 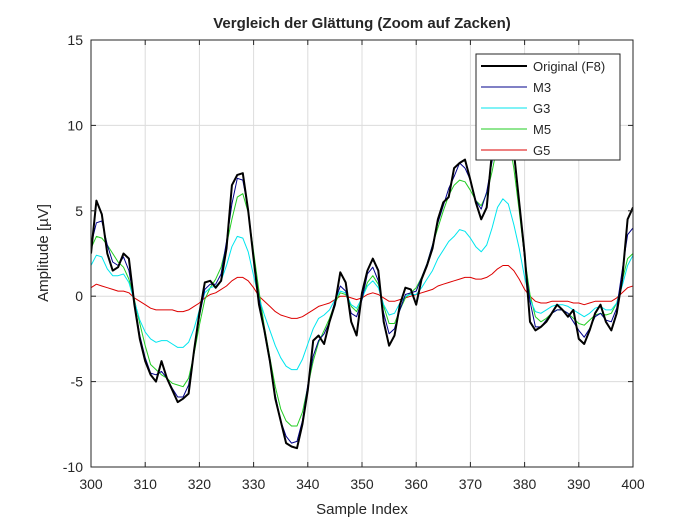 What do you see at coordinates (542, 129) in the screenshot?
I see `legend-label: M5` at bounding box center [542, 129].